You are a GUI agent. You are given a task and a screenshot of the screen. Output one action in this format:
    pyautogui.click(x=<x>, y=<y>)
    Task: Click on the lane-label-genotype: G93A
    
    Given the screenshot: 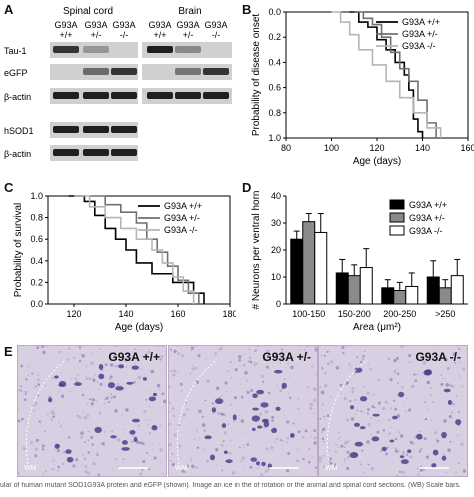 What is the action you would take?
    pyautogui.click(x=187, y=25)
    